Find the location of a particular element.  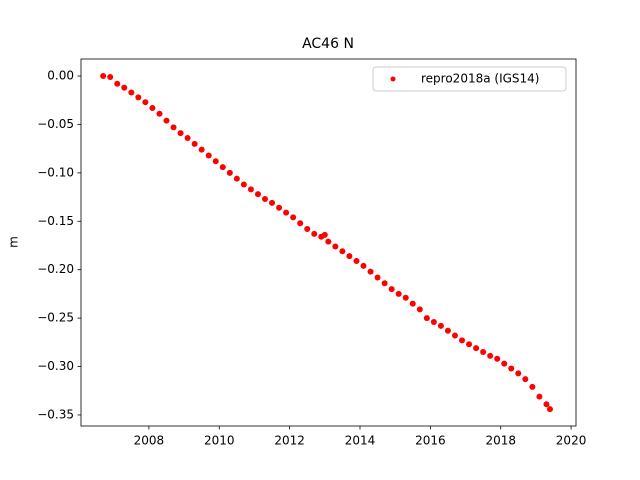

y-tick-label: −0.10 is located at coordinates (55, 172).